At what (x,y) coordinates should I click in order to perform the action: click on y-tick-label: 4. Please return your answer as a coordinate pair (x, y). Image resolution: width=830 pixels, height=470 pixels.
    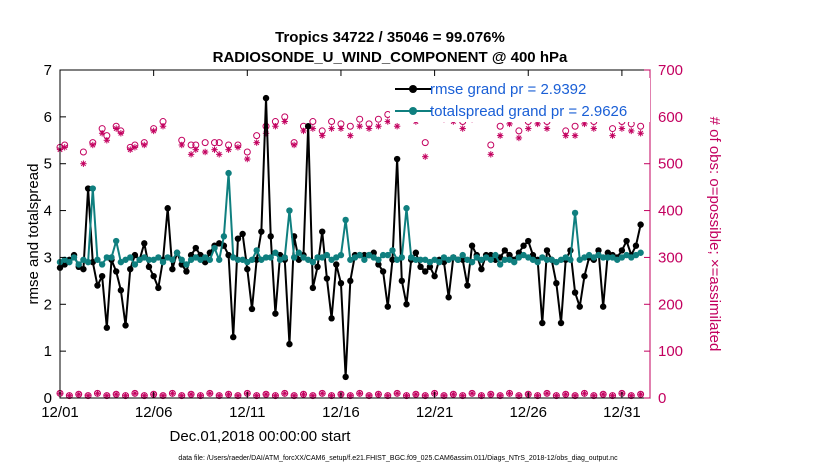
    Looking at the image, I should click on (48, 211).